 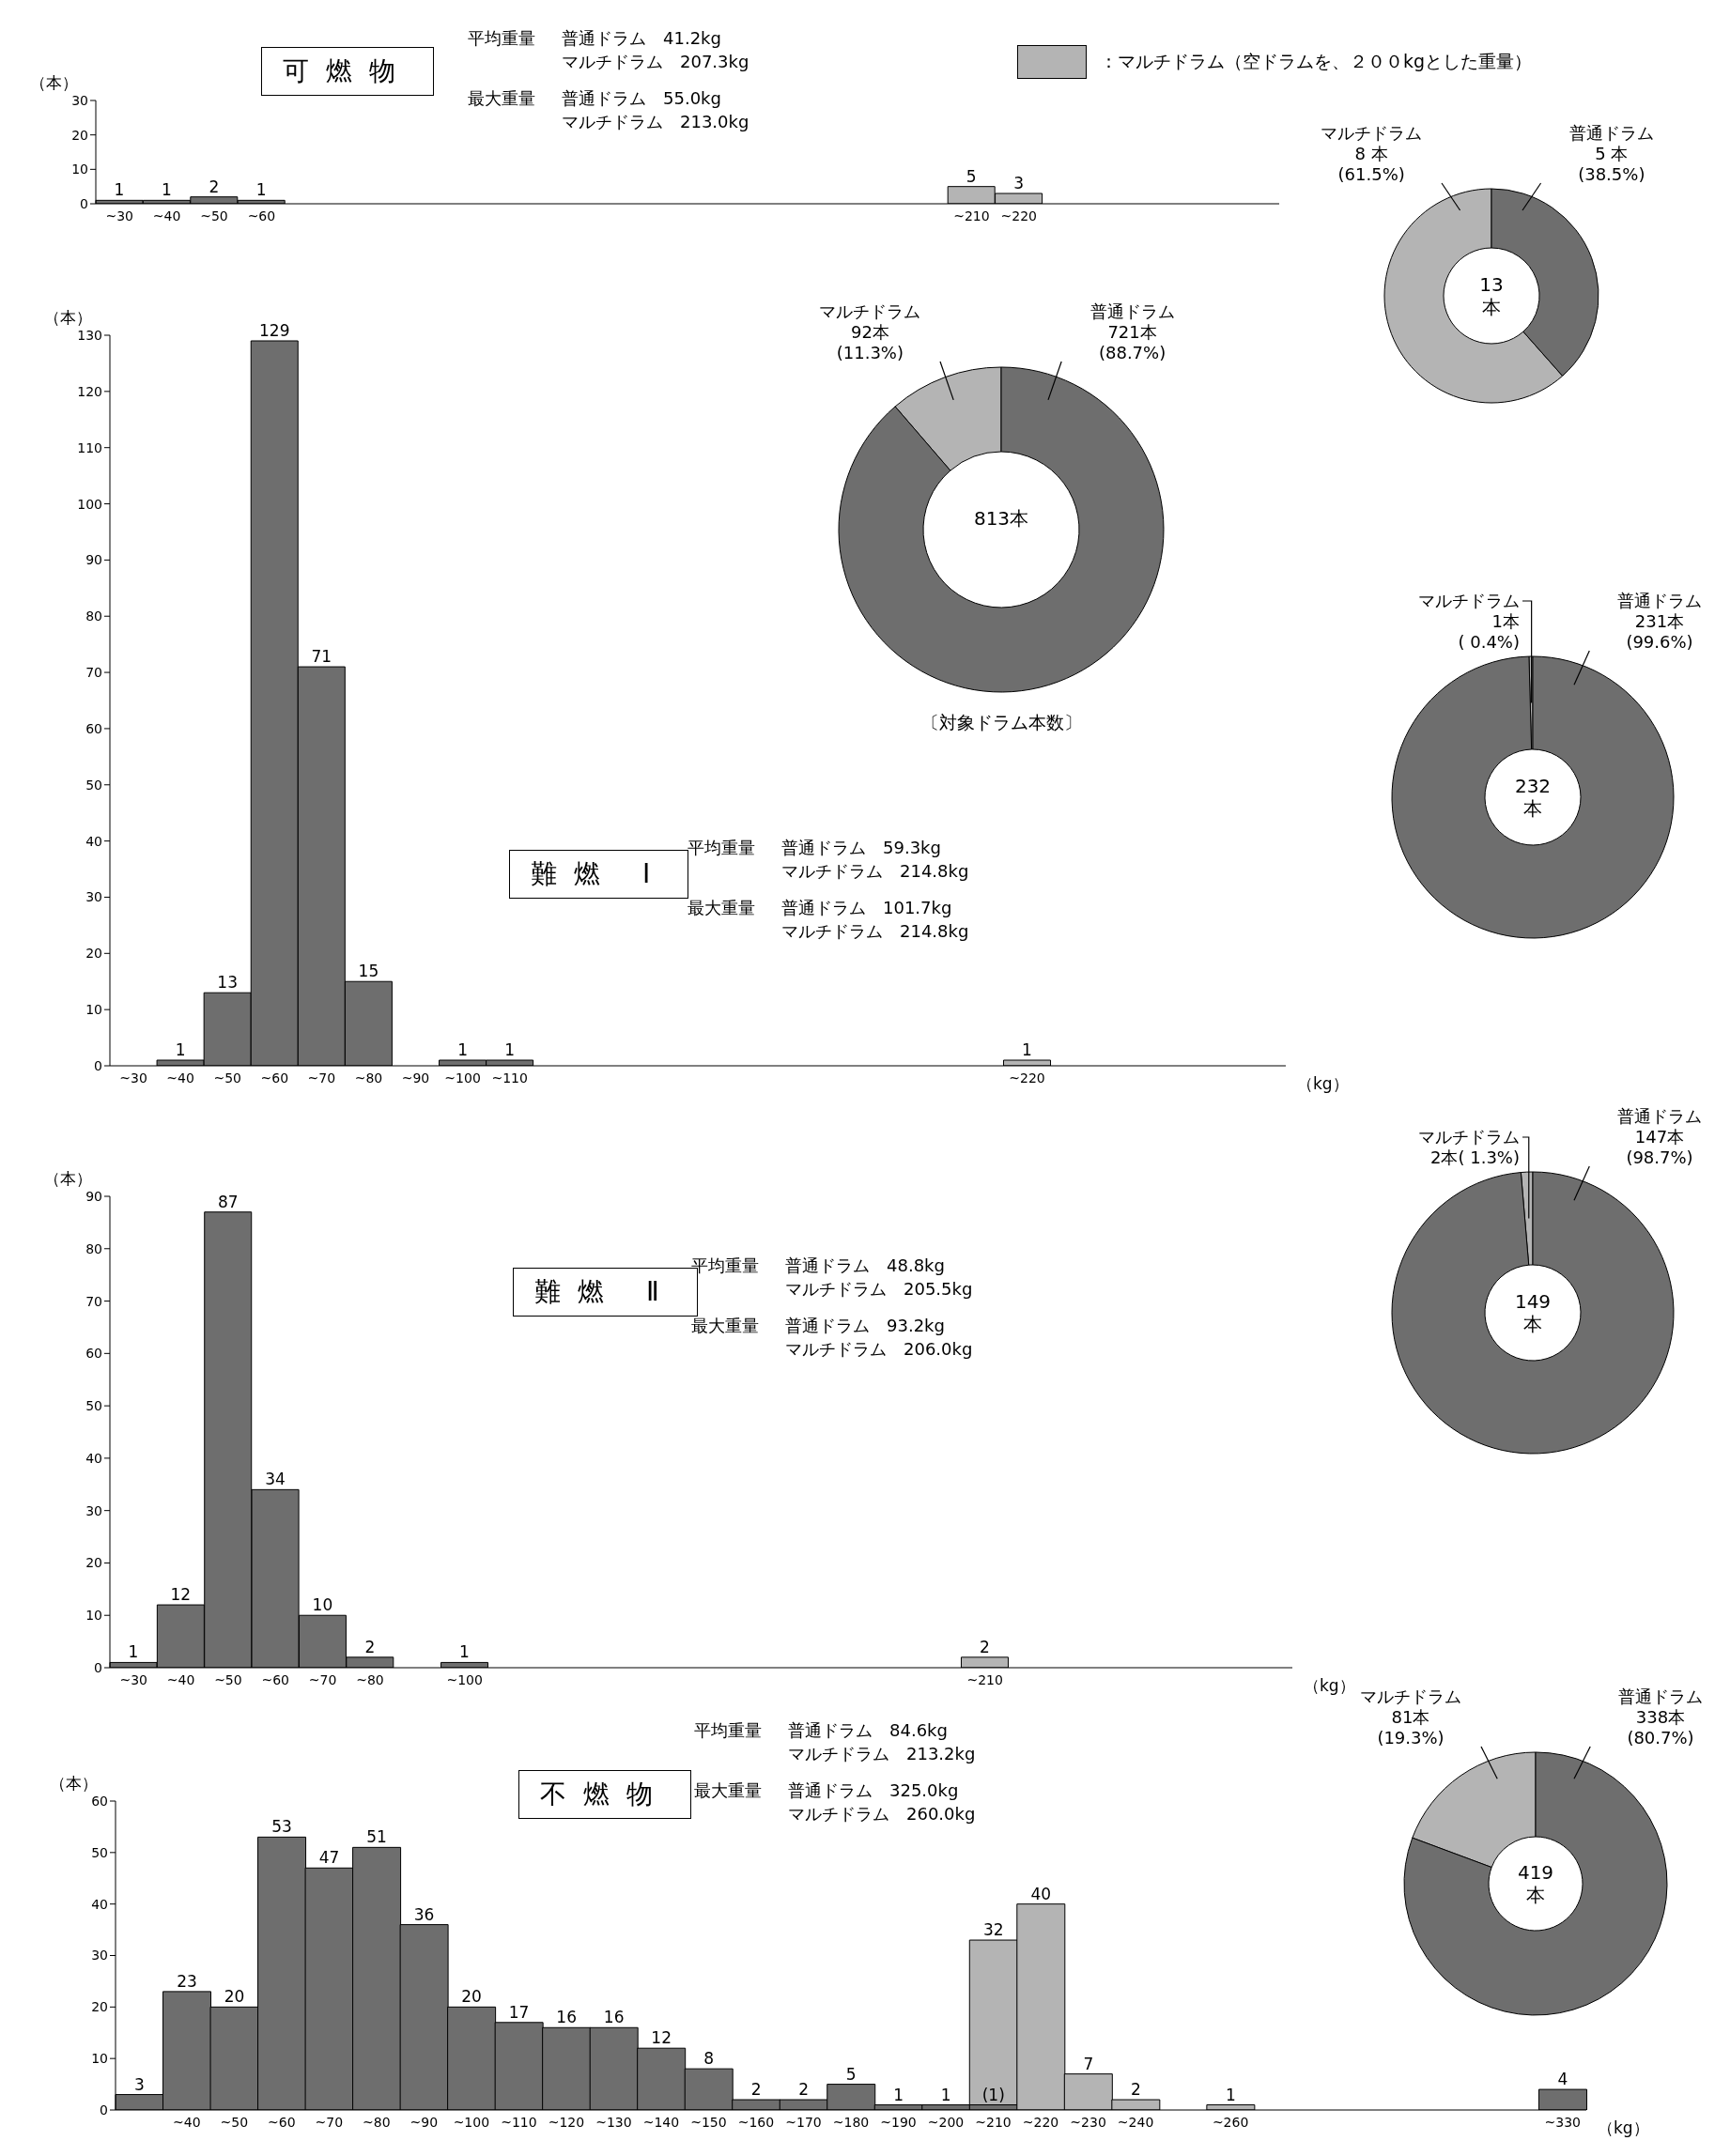 What do you see at coordinates (1474, 1157) in the screenshot?
I see `data-label: 2本( 1.3%)` at bounding box center [1474, 1157].